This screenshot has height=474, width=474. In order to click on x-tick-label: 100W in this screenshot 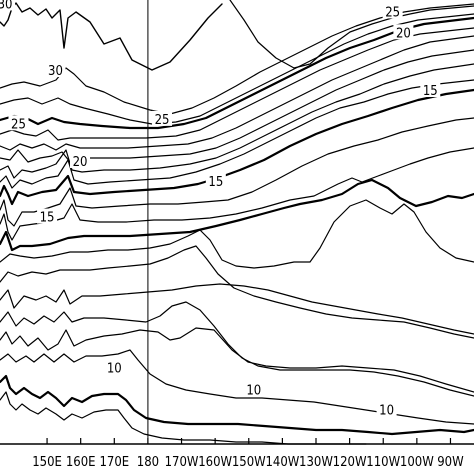, I will do `click(417, 462)`.